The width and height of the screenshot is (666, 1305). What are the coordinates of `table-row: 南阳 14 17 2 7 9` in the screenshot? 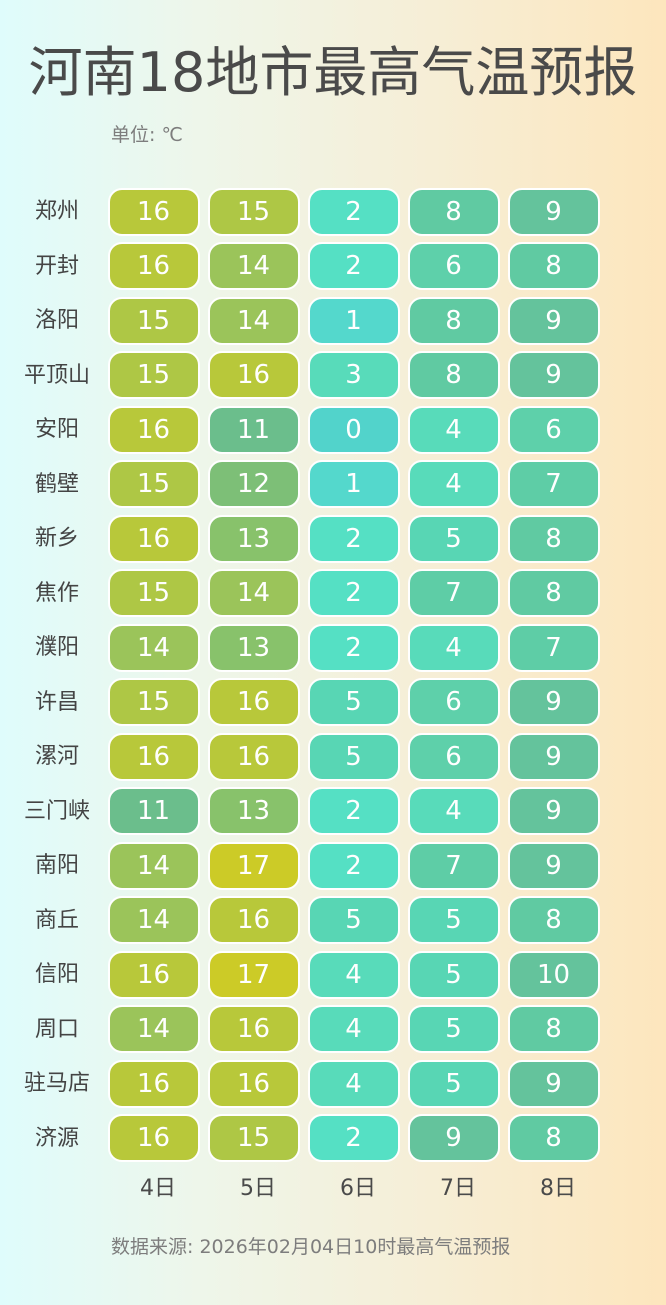 It's located at (333, 867).